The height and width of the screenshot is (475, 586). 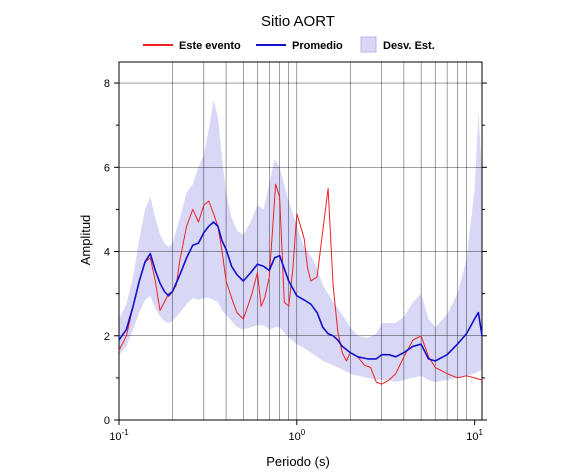 I want to click on y-tick-label: 0, so click(x=107, y=421).